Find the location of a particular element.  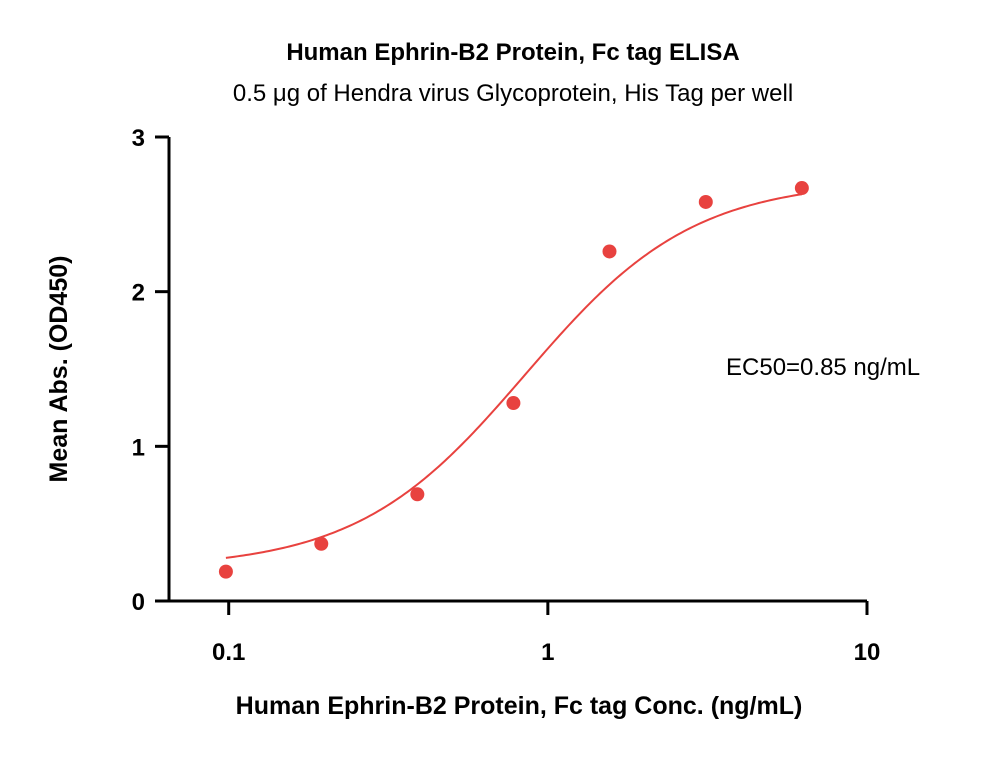

x-tick-label: 10 is located at coordinates (867, 652).